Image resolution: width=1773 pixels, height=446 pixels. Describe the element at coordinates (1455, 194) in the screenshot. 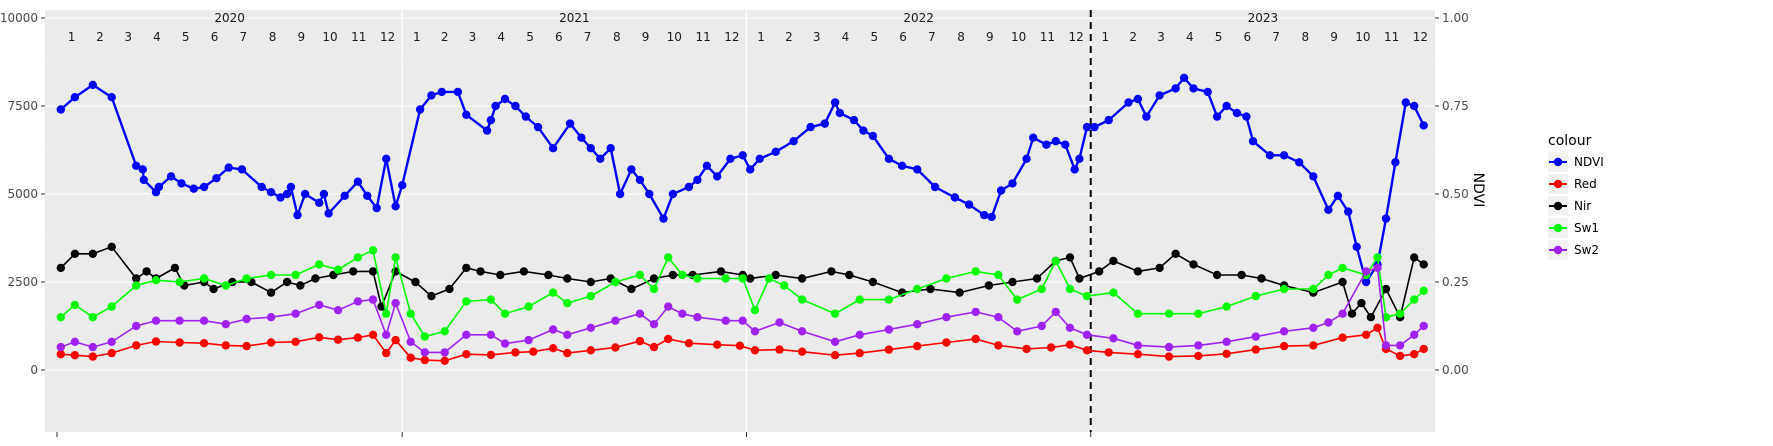

I see `right-axis-tick-label: 0.50` at that location.